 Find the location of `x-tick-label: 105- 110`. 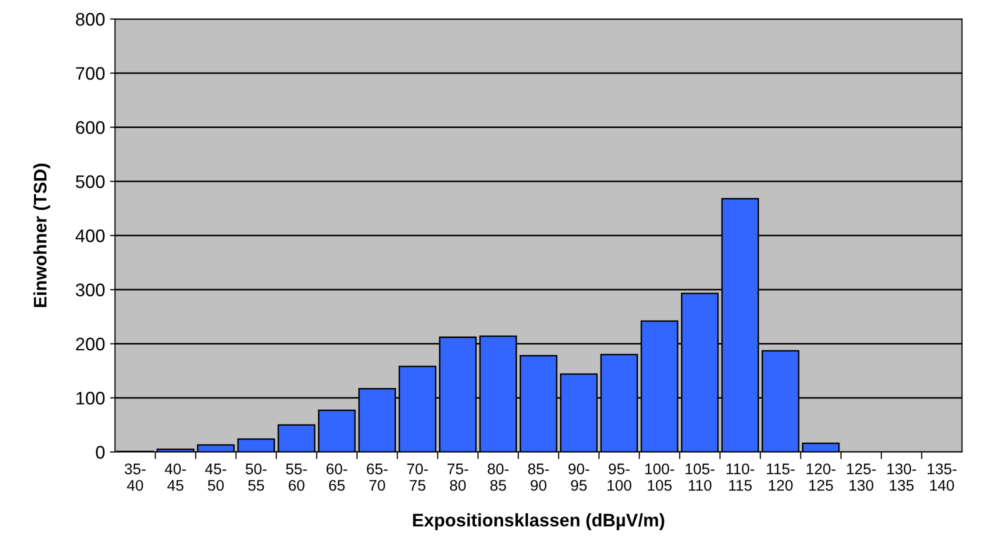

x-tick-label: 105- 110 is located at coordinates (700, 477).